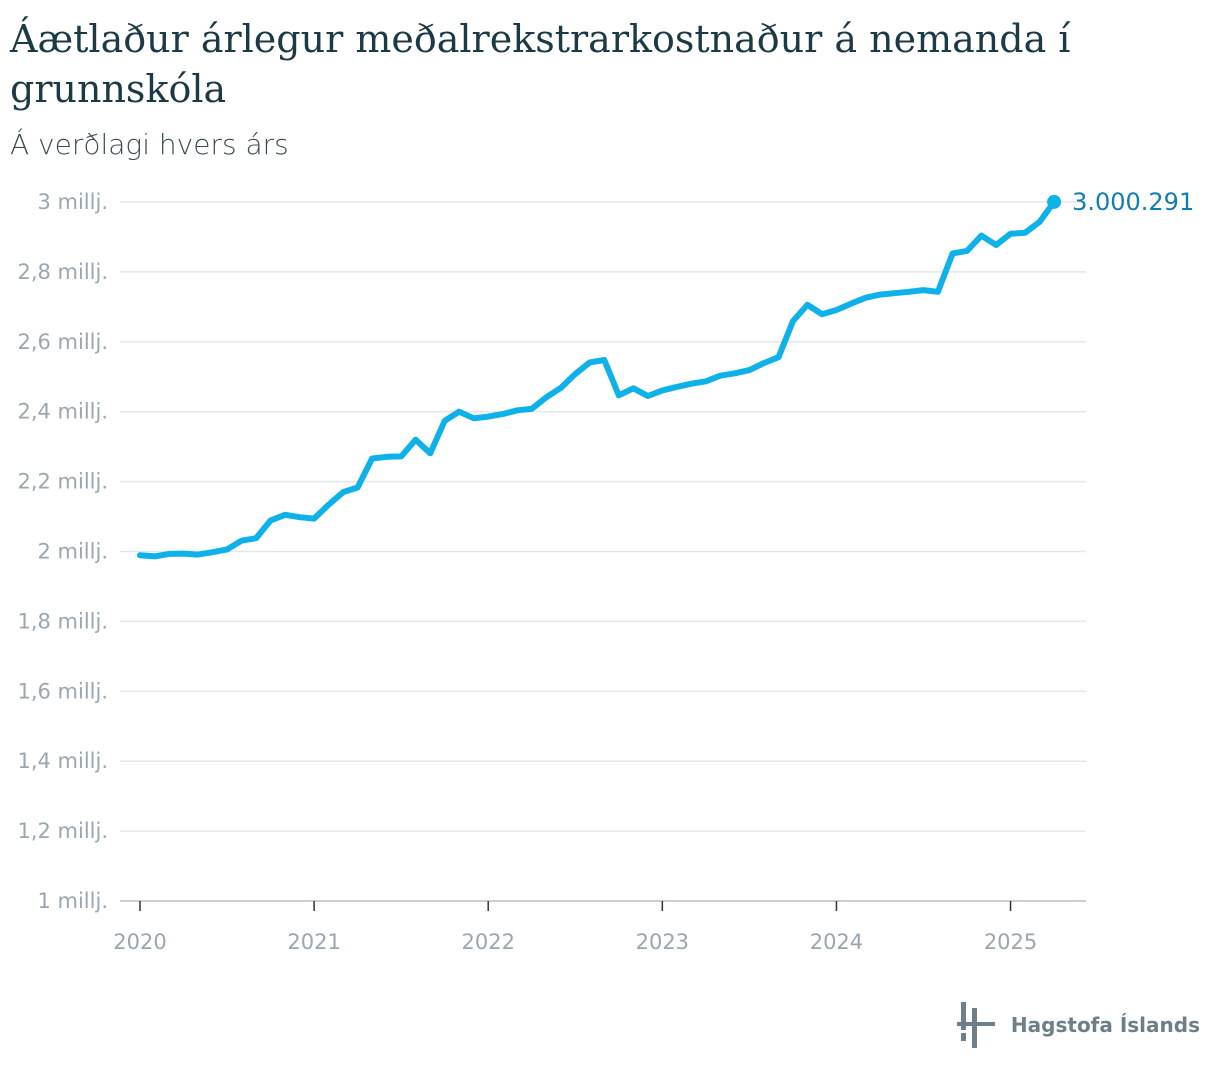 The width and height of the screenshot is (1220, 1074). Describe the element at coordinates (575, 927) in the screenshot. I see `x-axis: 2020 2021 2022 2023 2024 2025` at that location.